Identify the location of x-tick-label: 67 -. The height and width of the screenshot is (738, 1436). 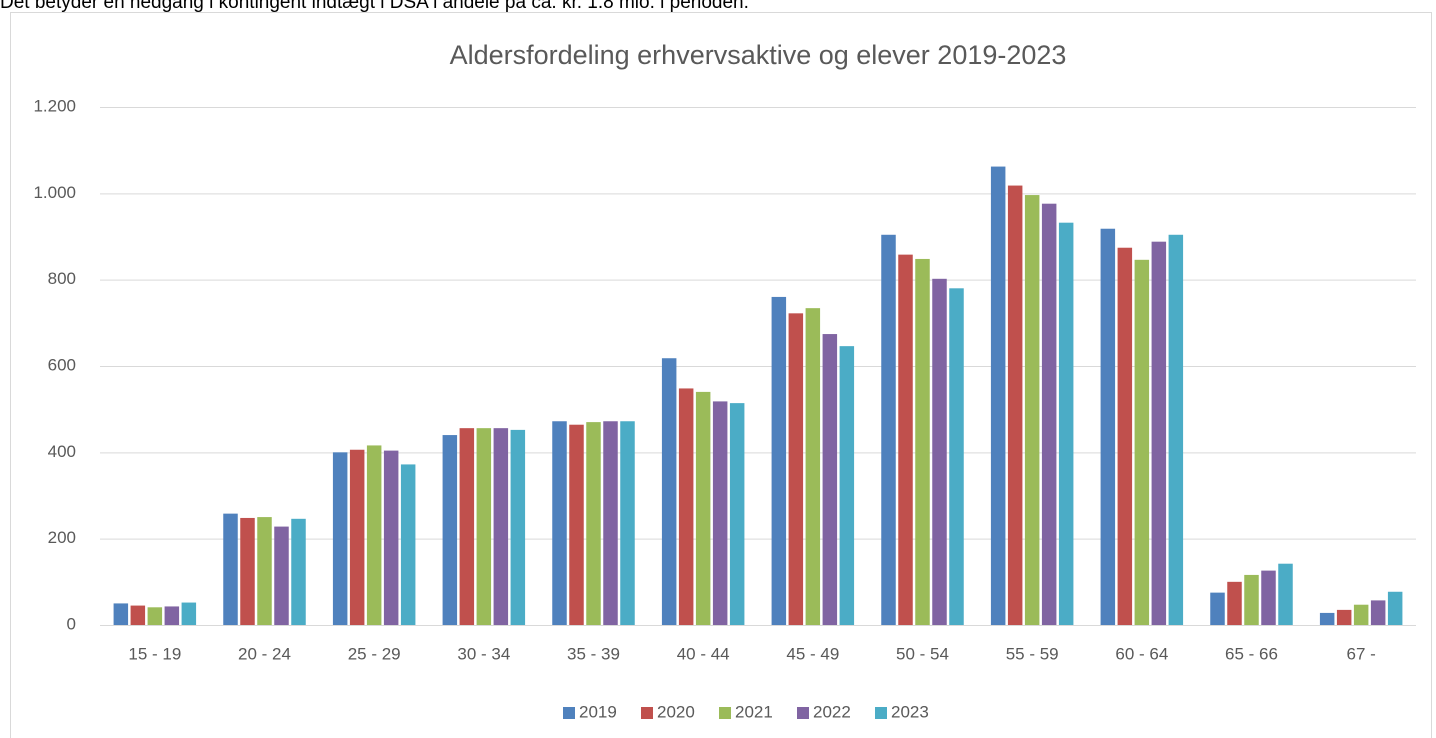
(1361, 653).